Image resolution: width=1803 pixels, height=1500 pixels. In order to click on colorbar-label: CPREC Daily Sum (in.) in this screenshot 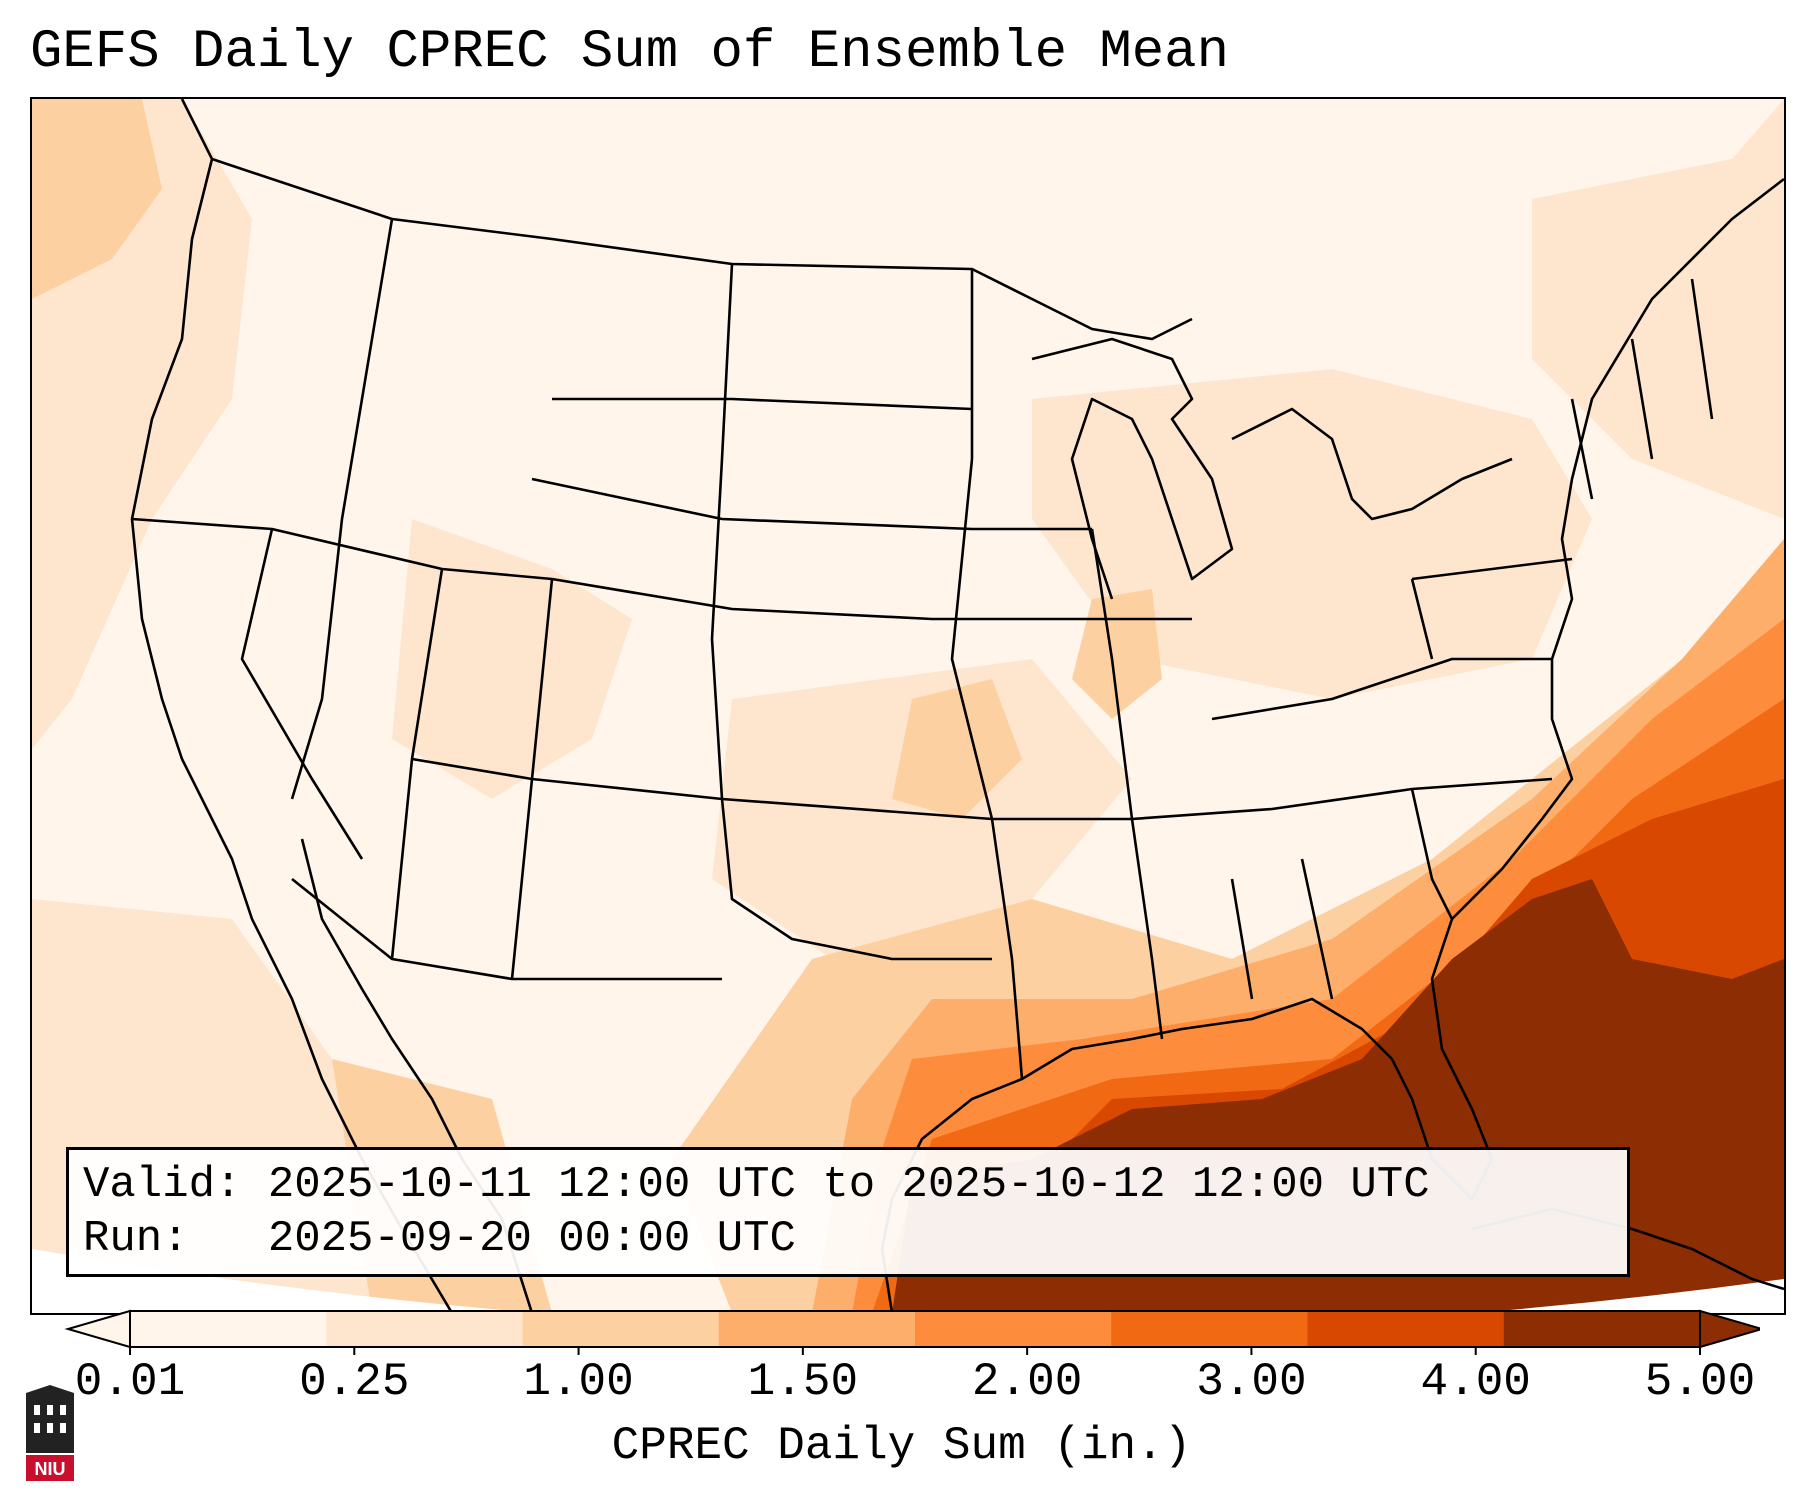, I will do `click(901, 1446)`.